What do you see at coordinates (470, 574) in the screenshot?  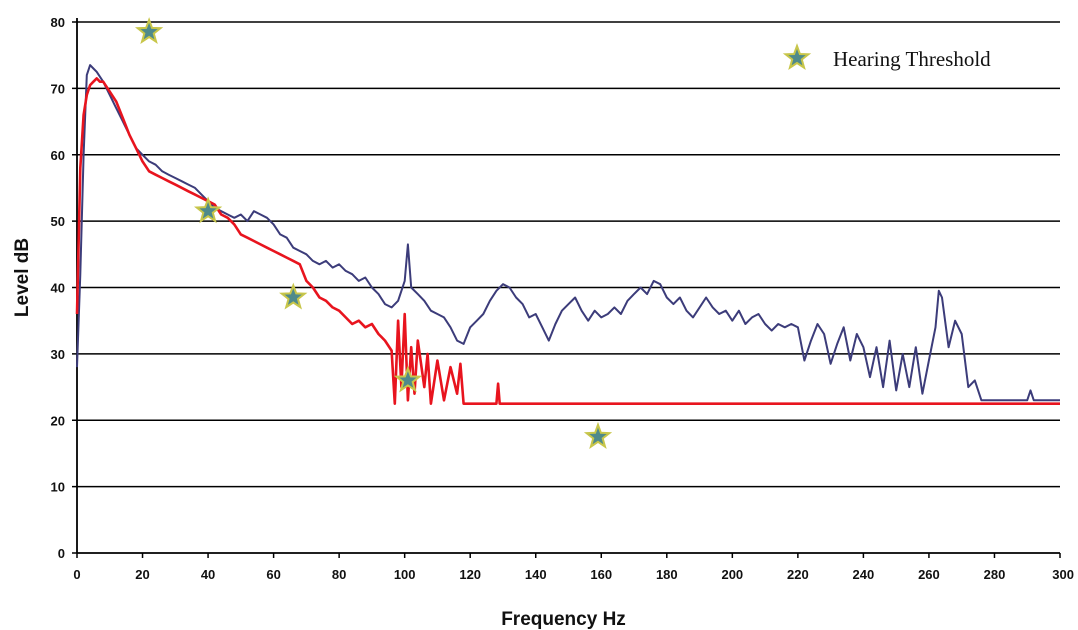 I see `x-tick-label-120: 120` at bounding box center [470, 574].